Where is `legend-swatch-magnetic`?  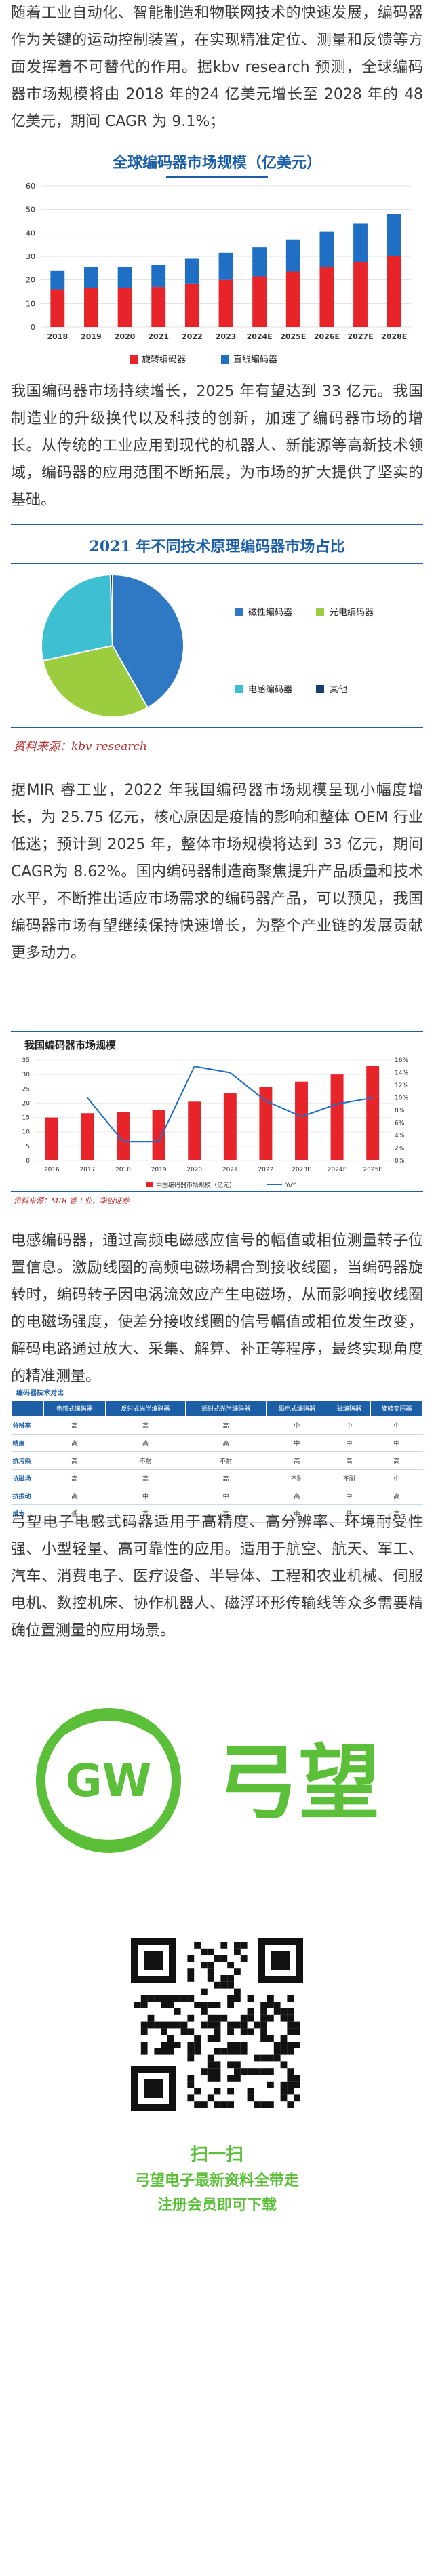
legend-swatch-magnetic is located at coordinates (239, 612).